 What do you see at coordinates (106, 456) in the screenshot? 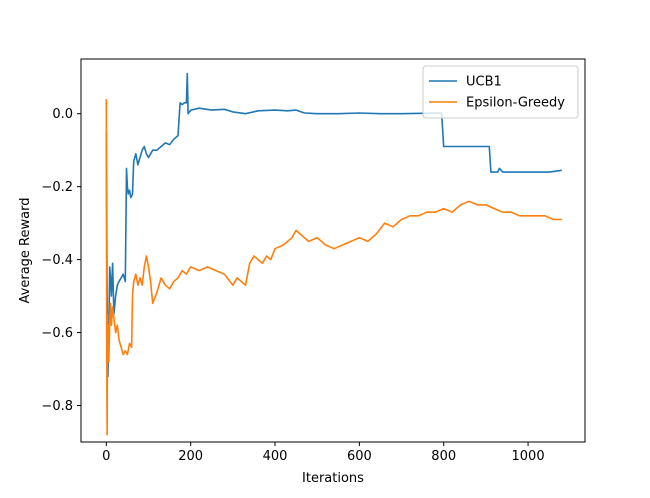
I see `x-tick-label: 0` at bounding box center [106, 456].